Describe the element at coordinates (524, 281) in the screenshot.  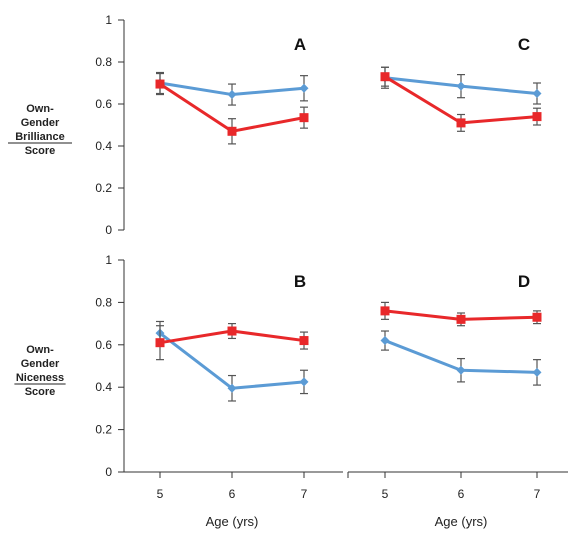
I see `panel-letter: D` at that location.